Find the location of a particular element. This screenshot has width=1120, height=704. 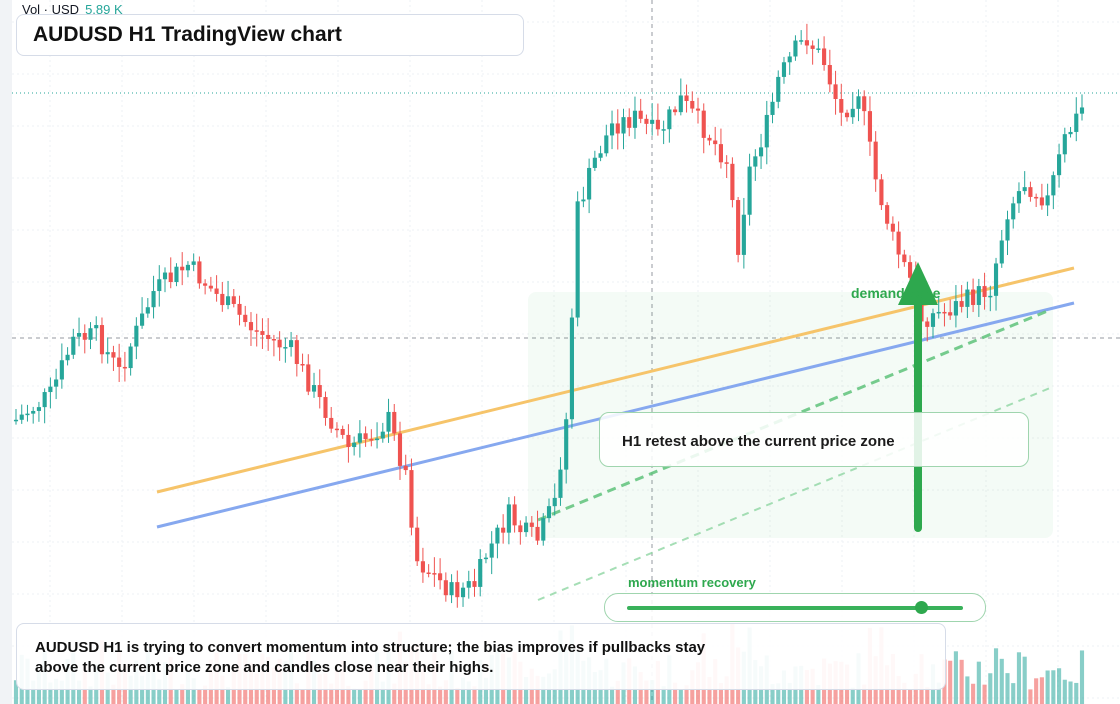

retest-callout: H1 retest above the current price zone is located at coordinates (814, 439).